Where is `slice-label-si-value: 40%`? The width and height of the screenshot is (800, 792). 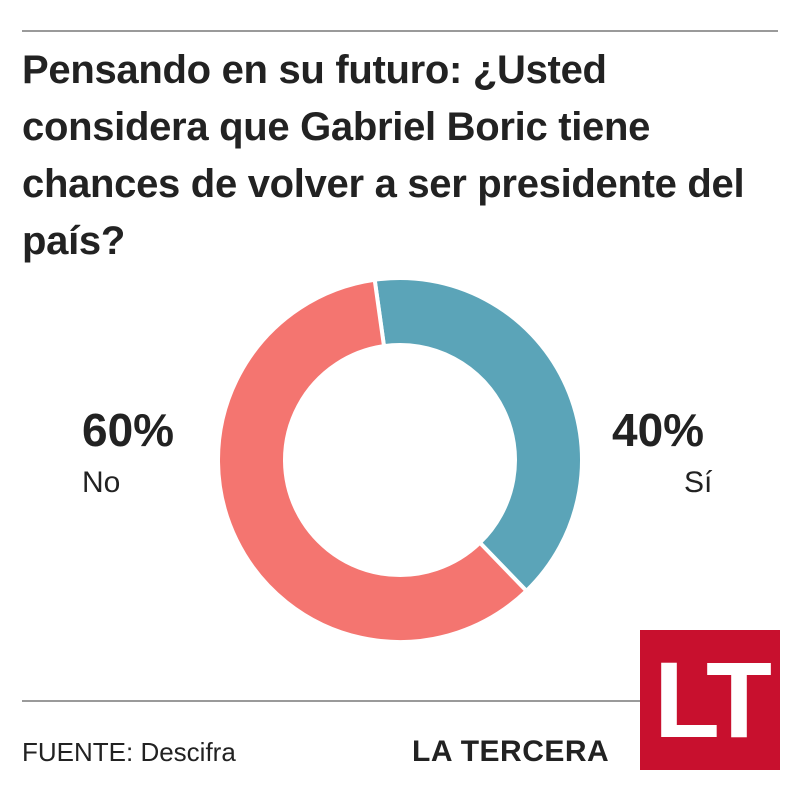
slice-label-si-value: 40% is located at coordinates (658, 430).